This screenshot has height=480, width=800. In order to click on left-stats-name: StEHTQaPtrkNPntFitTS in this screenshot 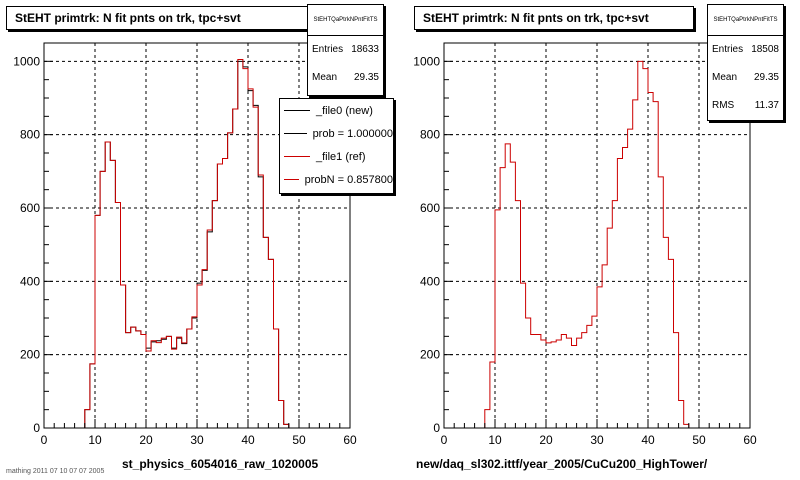, I will do `click(345, 20)`.